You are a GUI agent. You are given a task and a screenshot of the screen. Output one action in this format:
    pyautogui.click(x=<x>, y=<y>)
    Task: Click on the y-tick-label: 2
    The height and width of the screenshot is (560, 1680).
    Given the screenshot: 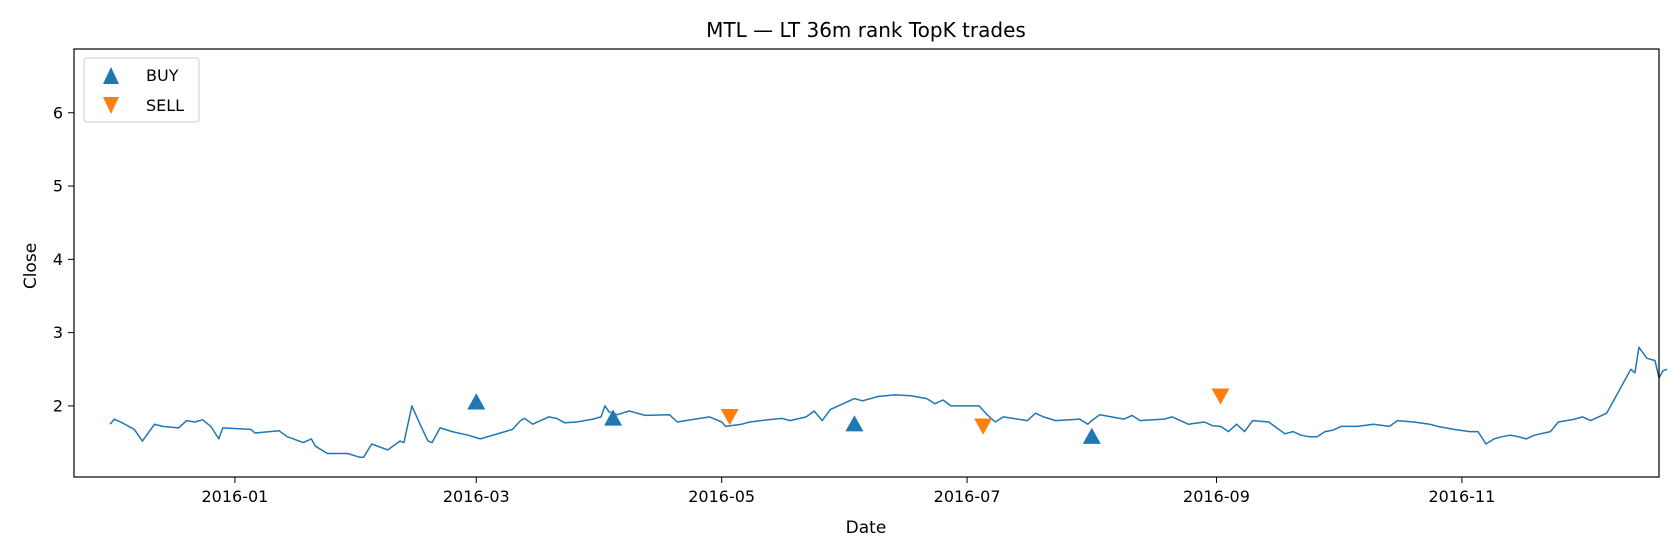 What is the action you would take?
    pyautogui.click(x=58, y=405)
    